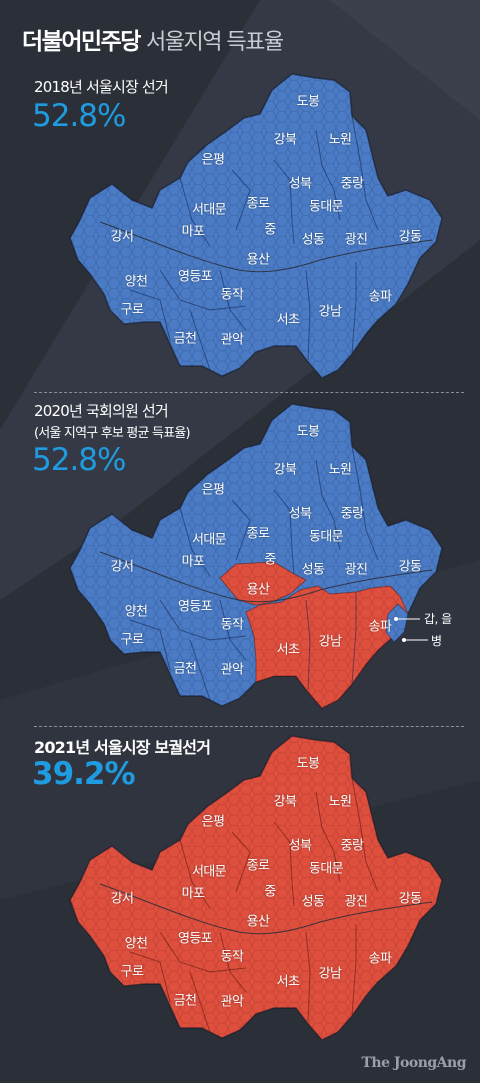  Describe the element at coordinates (326, 869) in the screenshot. I see `district-label: 동대문` at that location.